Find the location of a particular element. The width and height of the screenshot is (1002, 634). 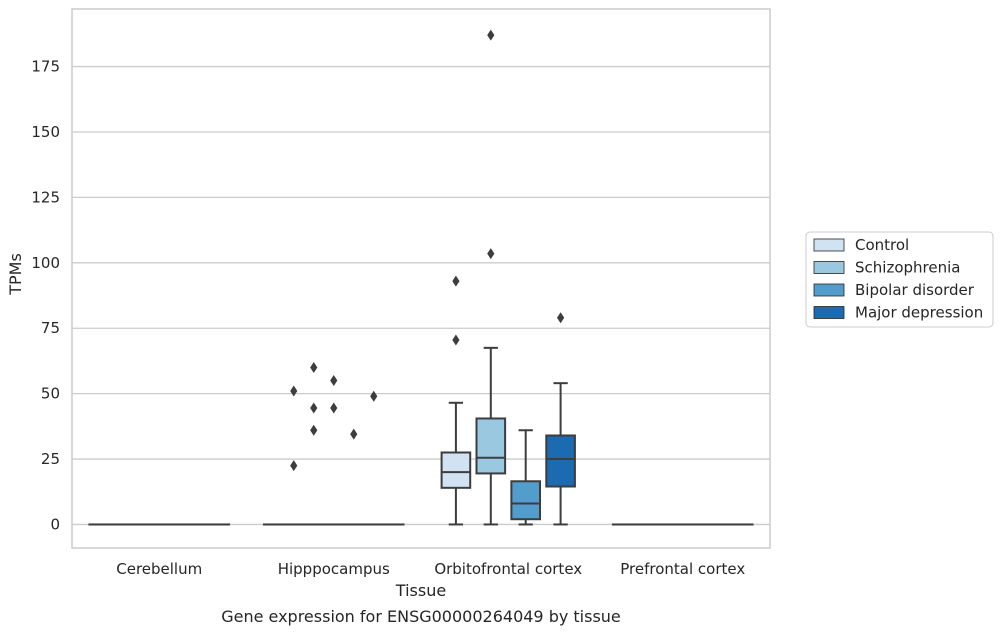

y-tick-label: 100 is located at coordinates (45, 263).